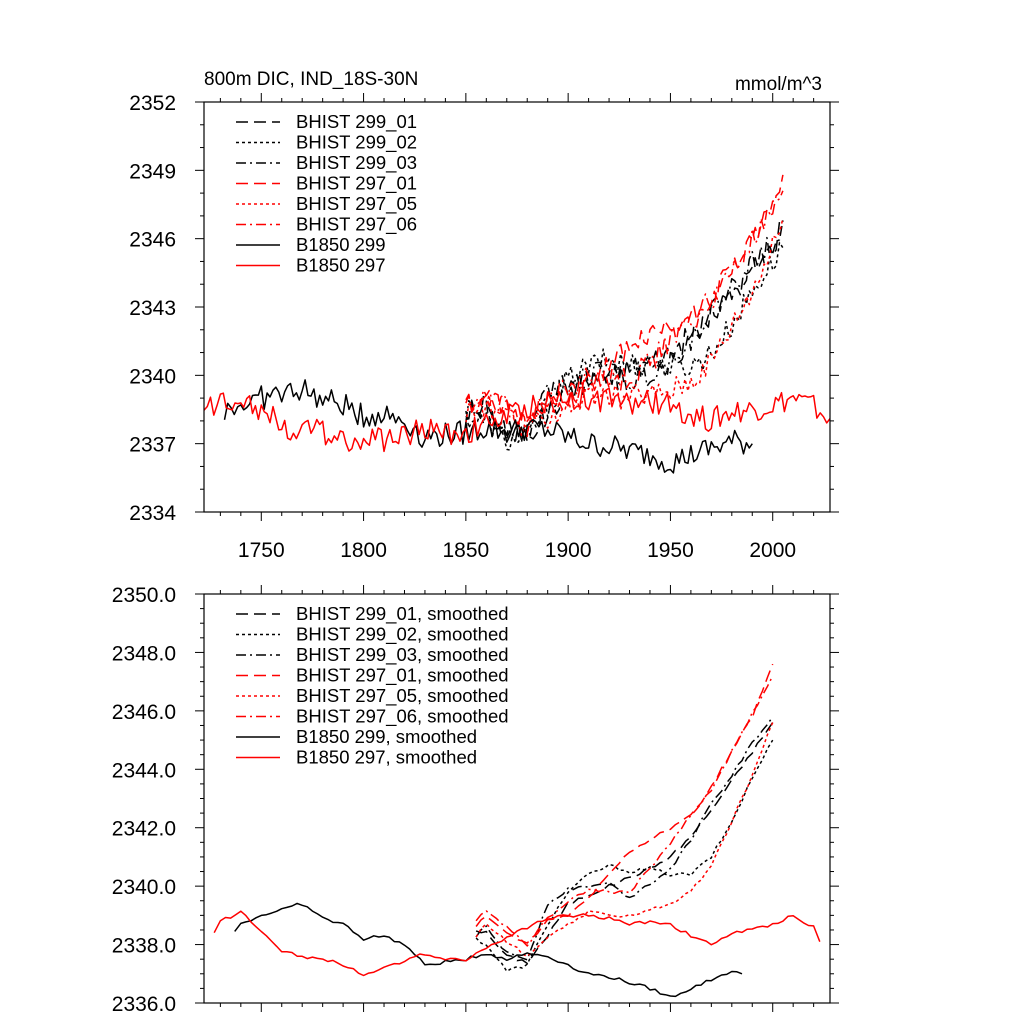 Image resolution: width=1024 pixels, height=1029 pixels. I want to click on legend-label: B1850 297, smoothed, so click(386, 757).